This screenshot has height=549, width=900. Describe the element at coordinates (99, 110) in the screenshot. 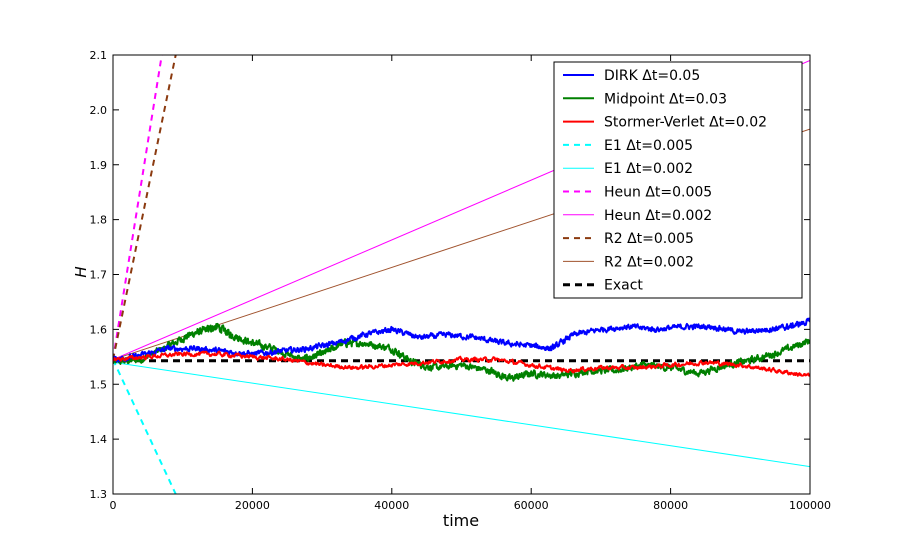

I see `y-tick-label: 2.0` at that location.